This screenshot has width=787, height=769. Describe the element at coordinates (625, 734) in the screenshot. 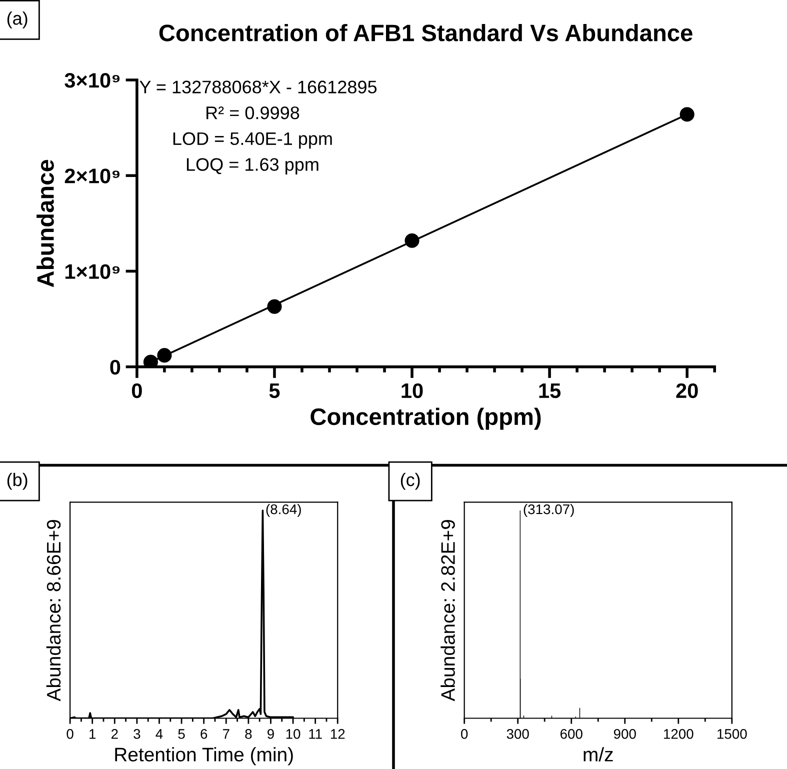

I see `x-tick-label: 900` at that location.